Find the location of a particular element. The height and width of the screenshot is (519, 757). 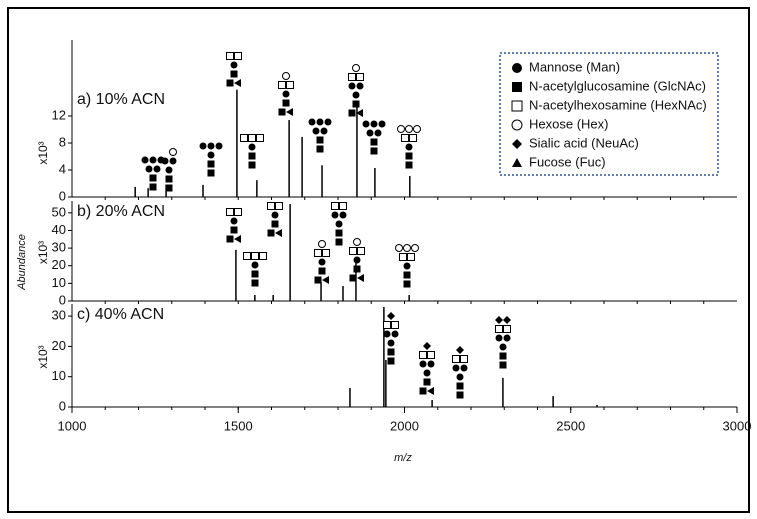

legend-label: N-acetylglucosamine (GlcNAc) is located at coordinates (617, 85).